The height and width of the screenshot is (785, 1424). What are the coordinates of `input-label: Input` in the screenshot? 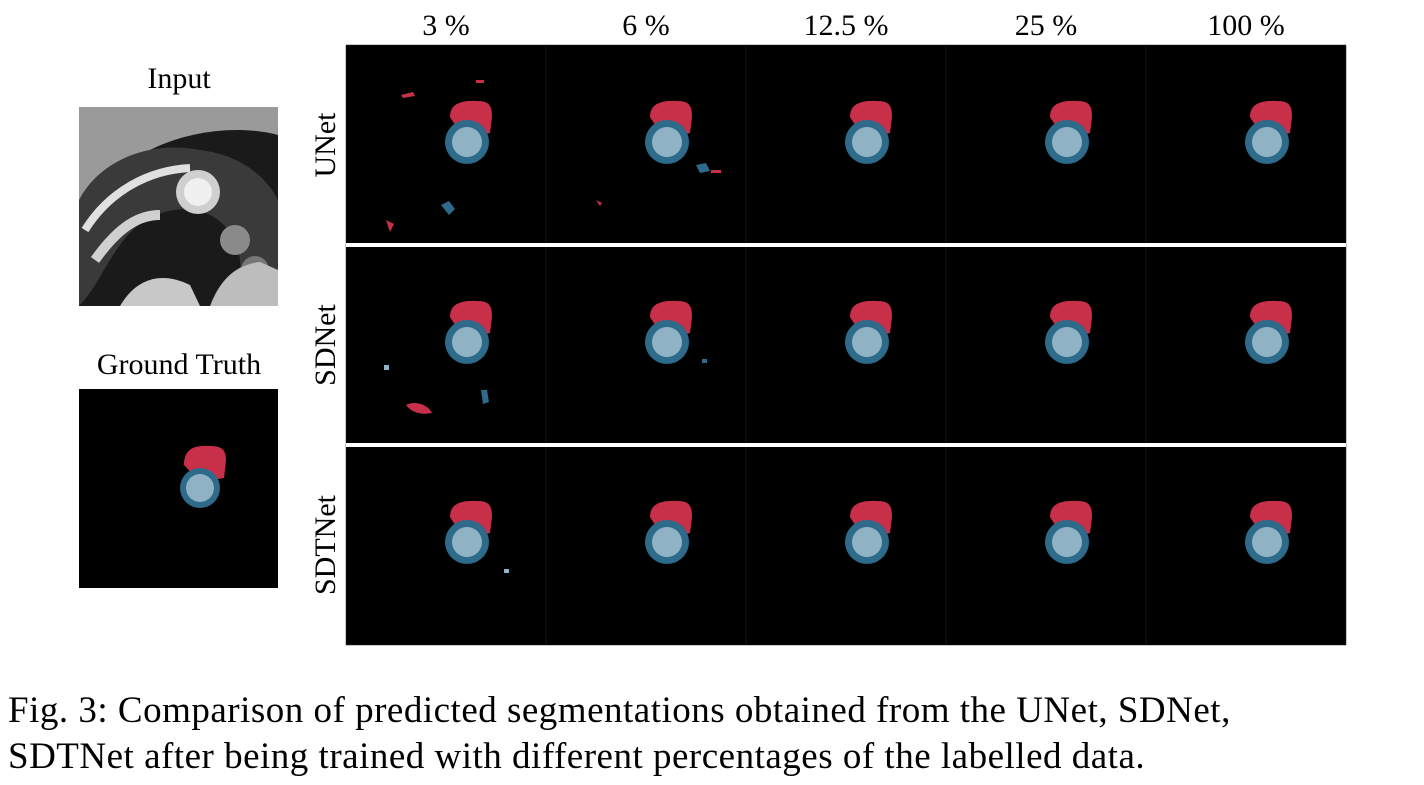 It's located at (179, 78).